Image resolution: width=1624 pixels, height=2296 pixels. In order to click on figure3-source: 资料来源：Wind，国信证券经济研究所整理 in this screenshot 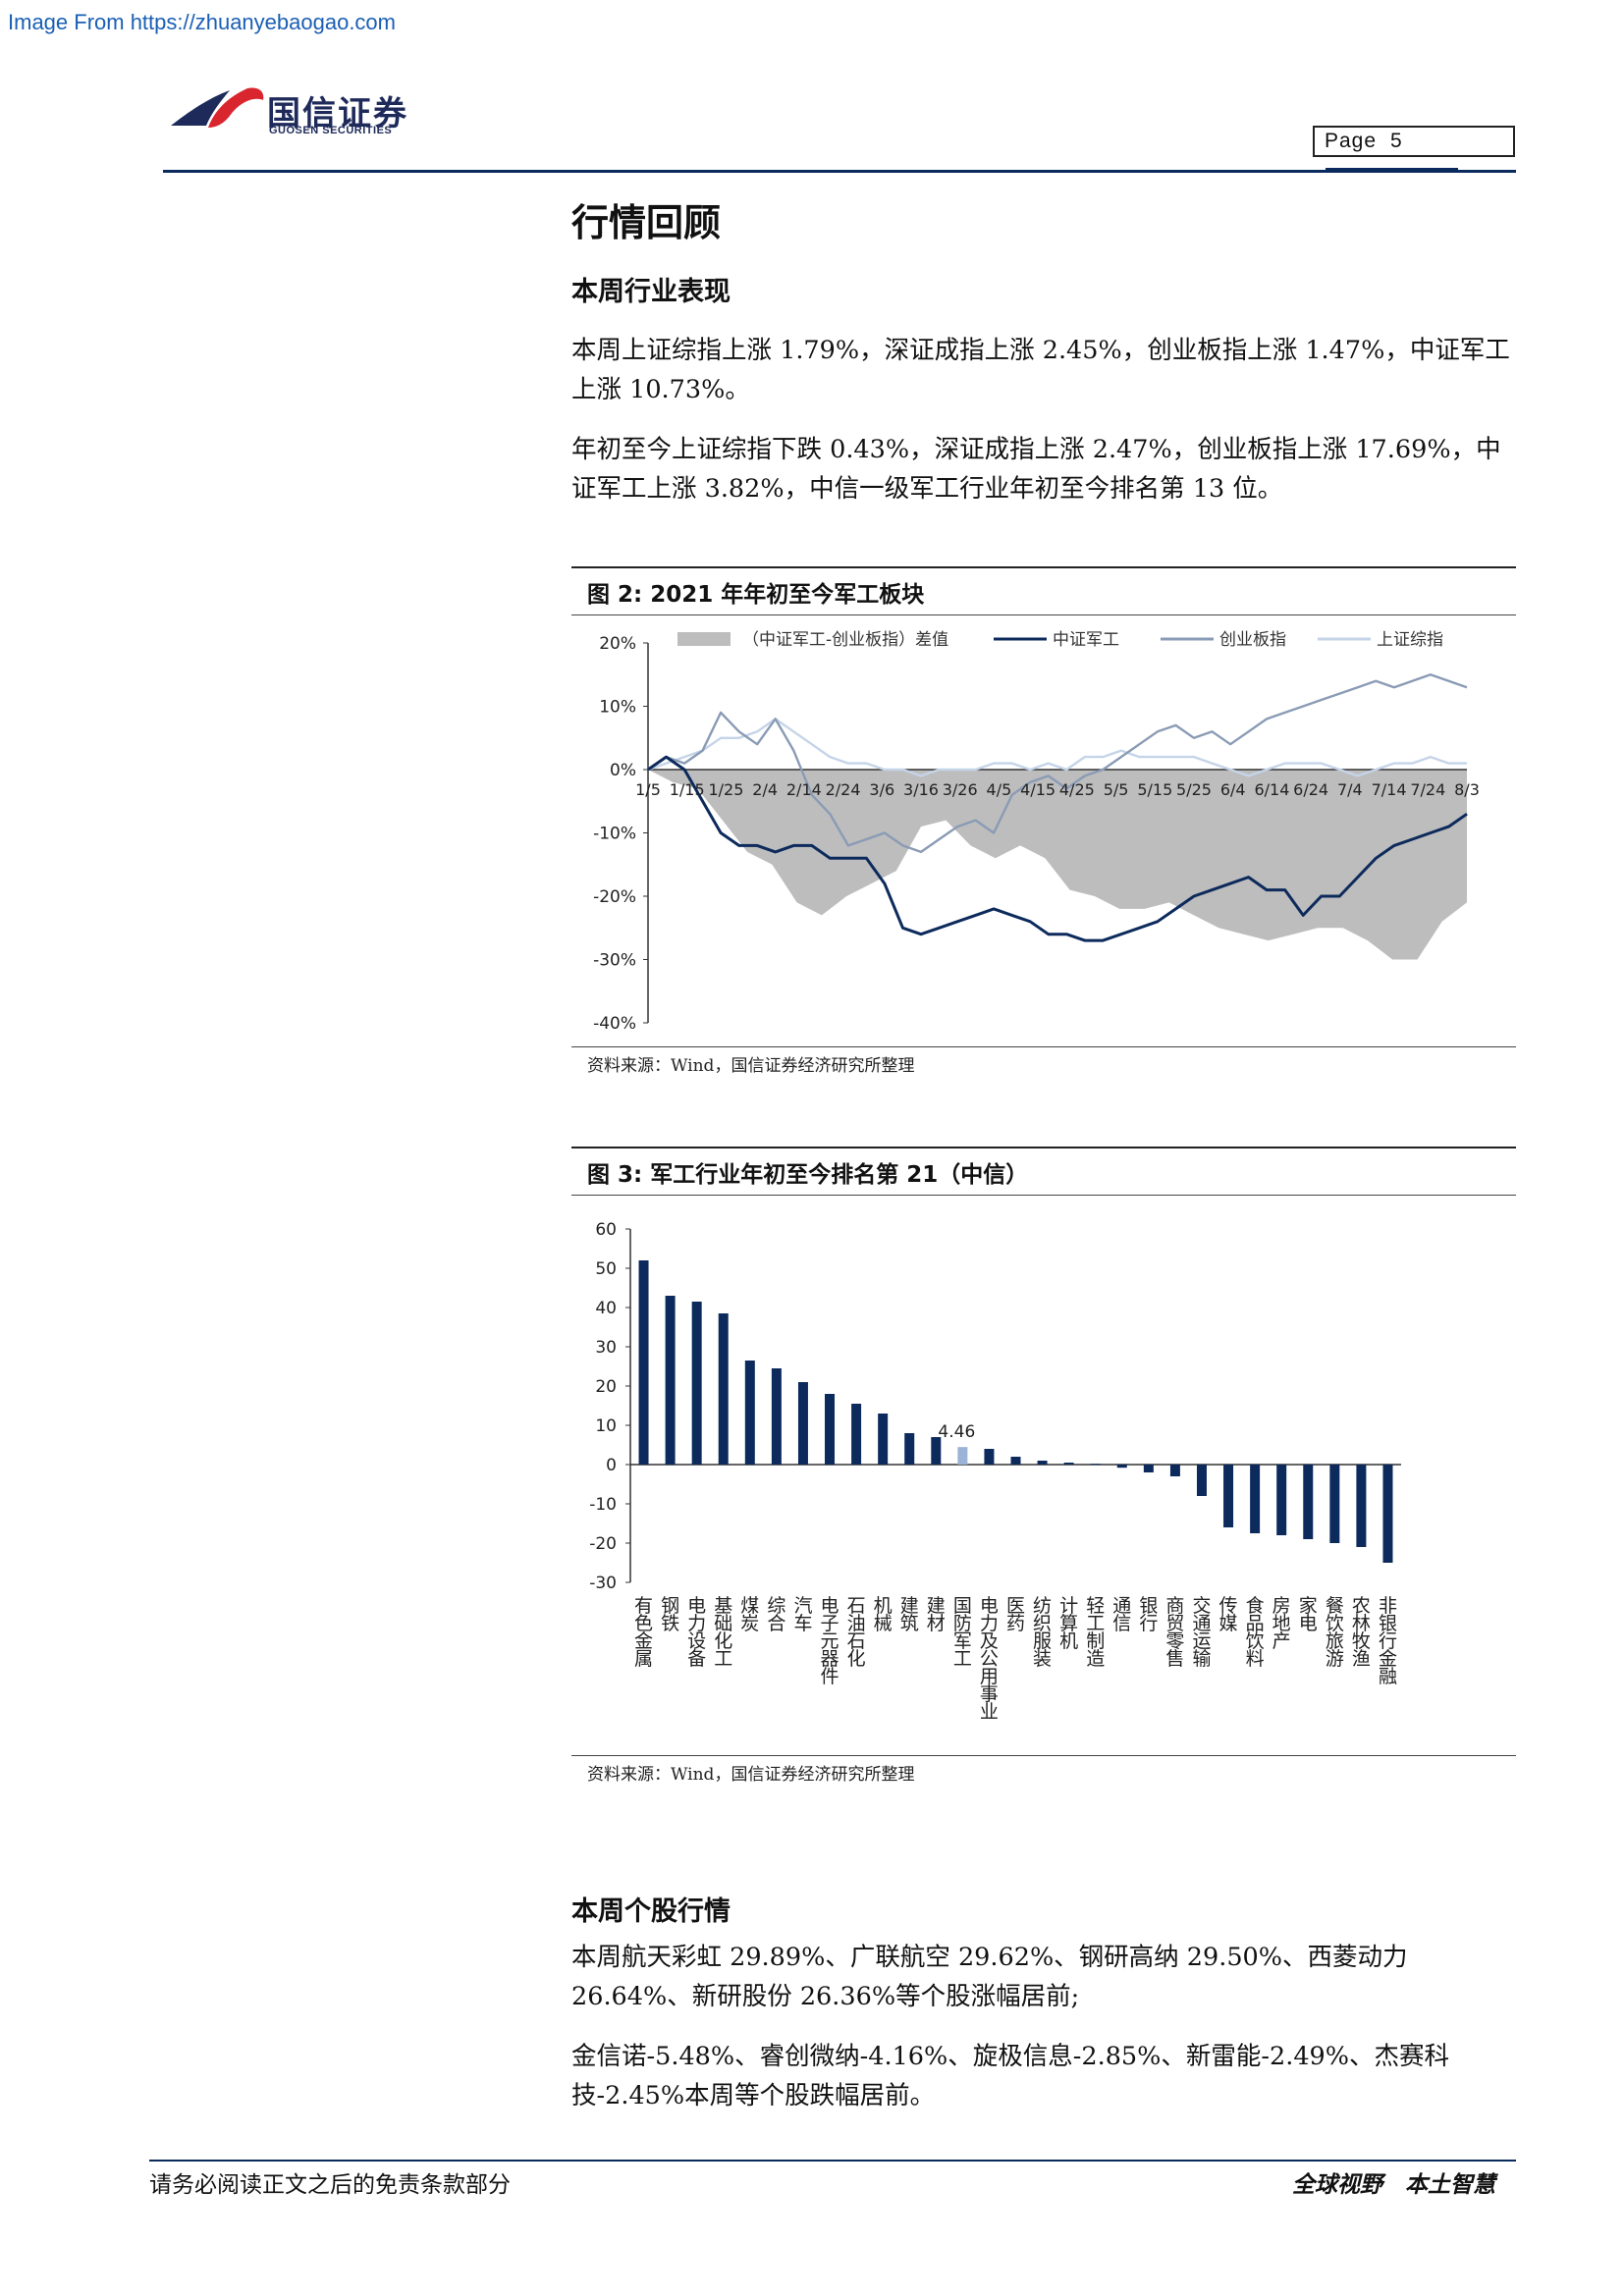, I will do `click(751, 1775)`.